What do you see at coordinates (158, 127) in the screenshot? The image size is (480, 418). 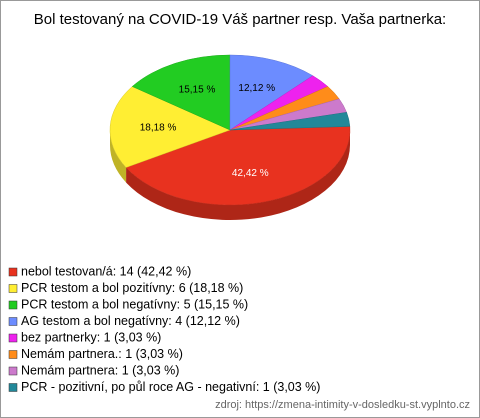 I see `data-label: 18,18 %` at bounding box center [158, 127].